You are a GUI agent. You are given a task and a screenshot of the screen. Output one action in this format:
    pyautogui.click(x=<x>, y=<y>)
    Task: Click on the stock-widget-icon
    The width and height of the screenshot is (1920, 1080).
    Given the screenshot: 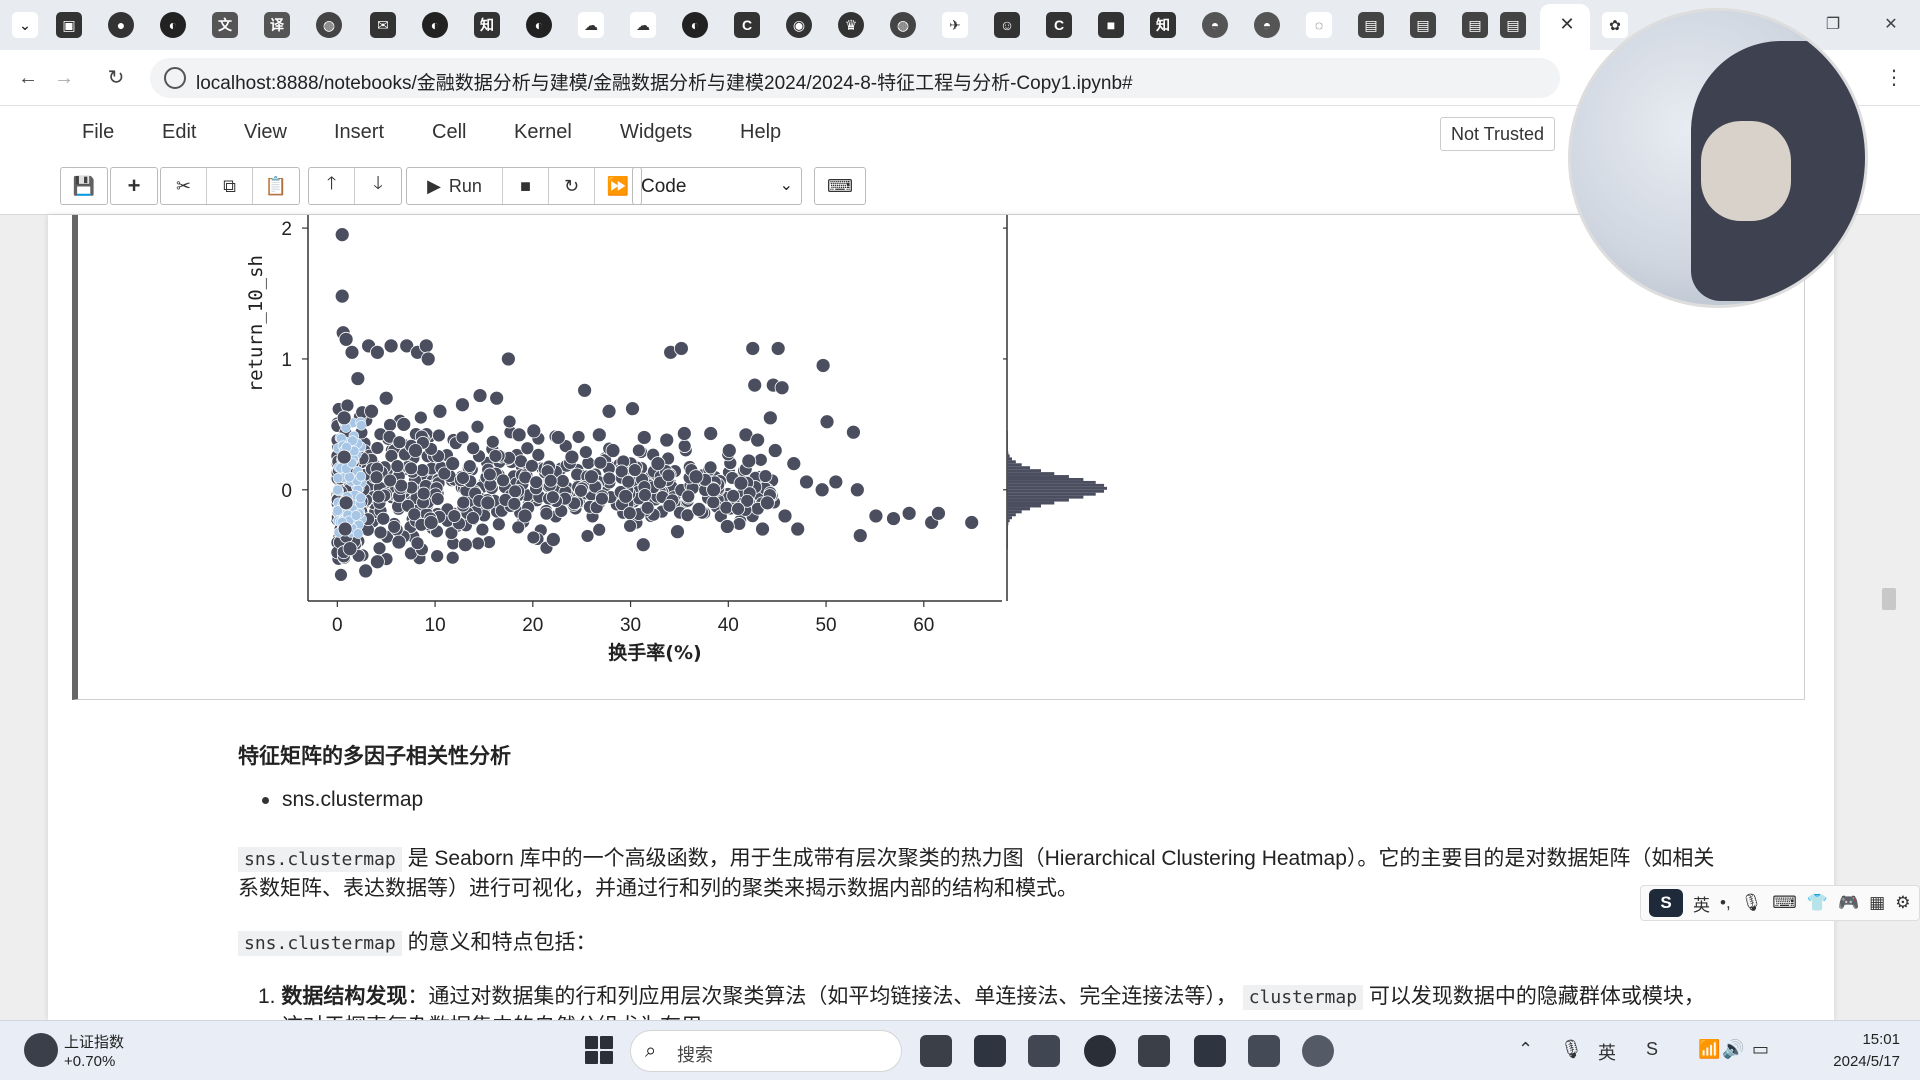 What is the action you would take?
    pyautogui.click(x=41, y=1050)
    